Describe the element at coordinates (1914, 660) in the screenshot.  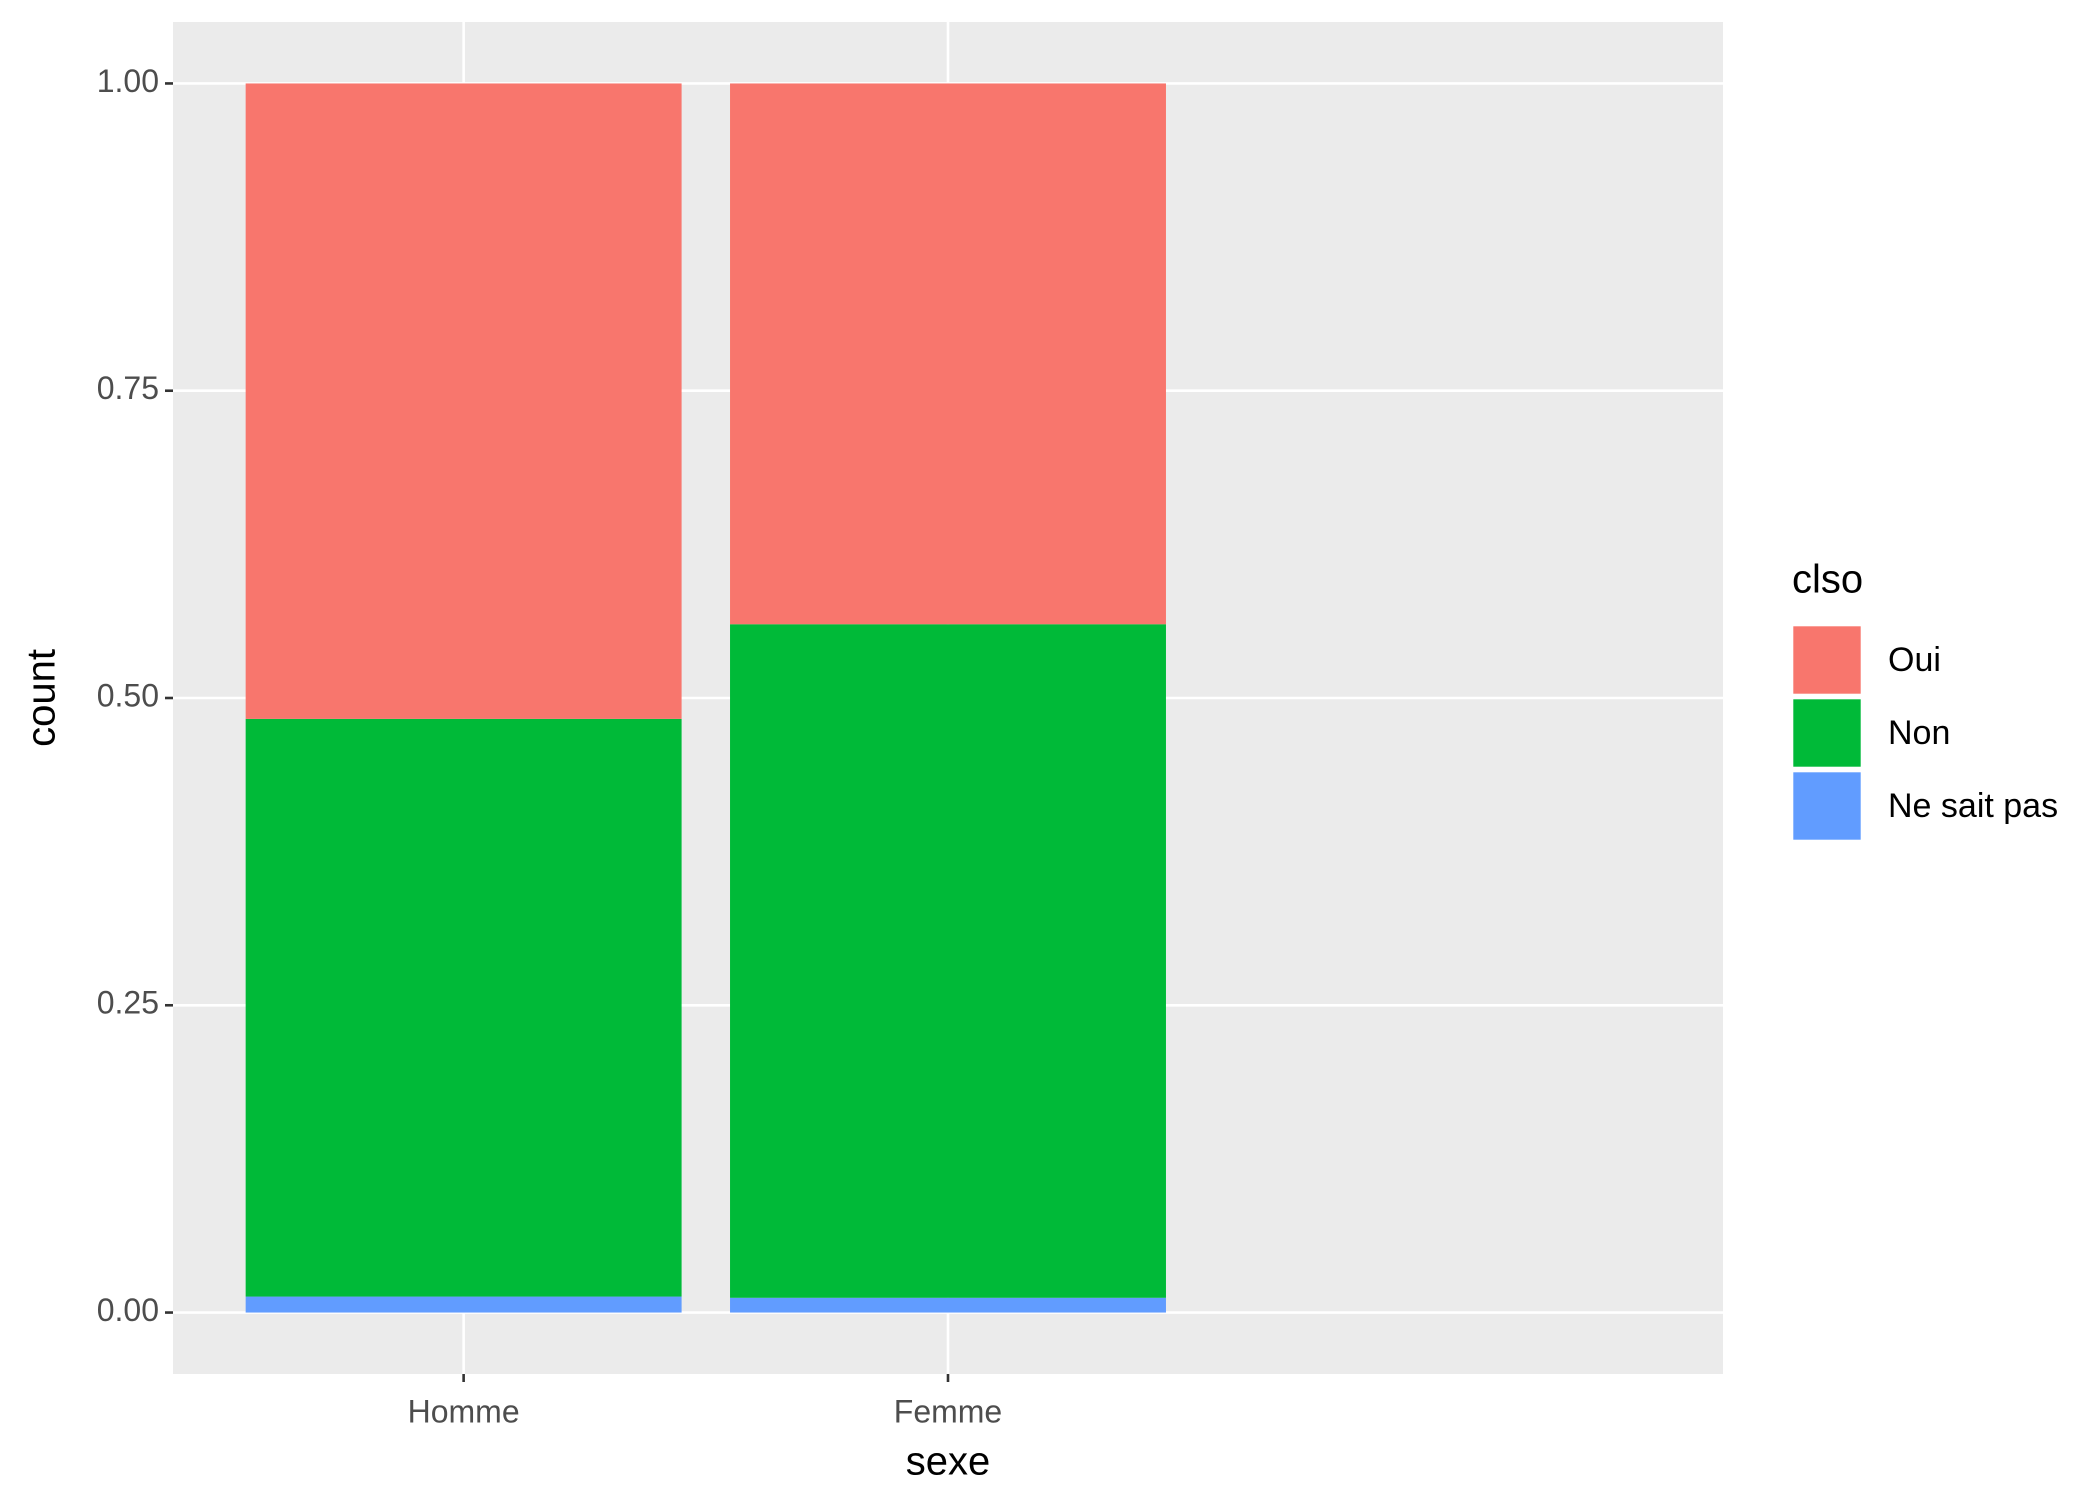
I see `legend-label: Oui` at that location.